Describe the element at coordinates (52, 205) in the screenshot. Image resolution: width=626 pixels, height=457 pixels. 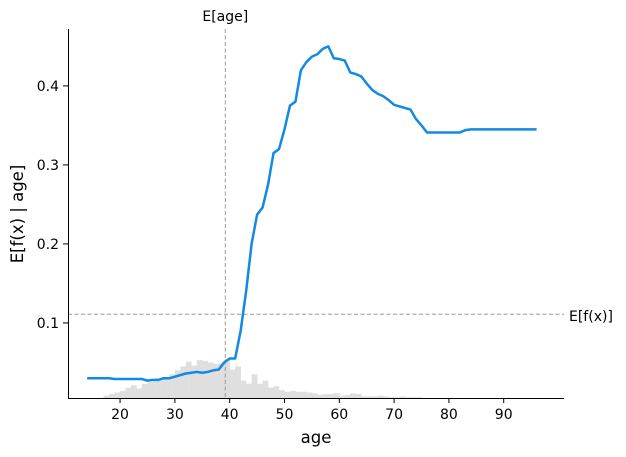
I see `y-ticks: 0.1 0.2 0.3 0.4` at that location.